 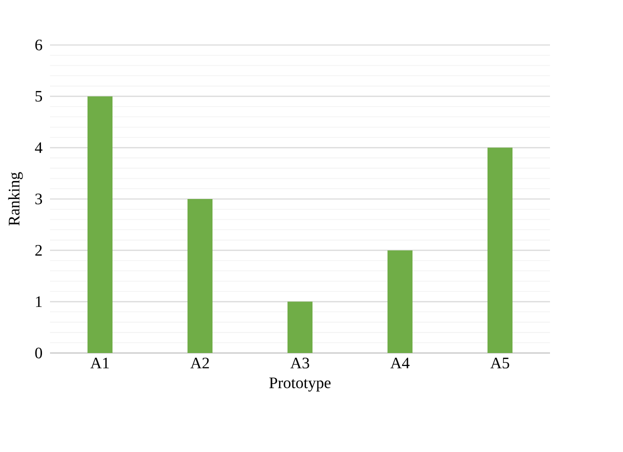 I want to click on x-tick-label: A3, so click(x=300, y=363).